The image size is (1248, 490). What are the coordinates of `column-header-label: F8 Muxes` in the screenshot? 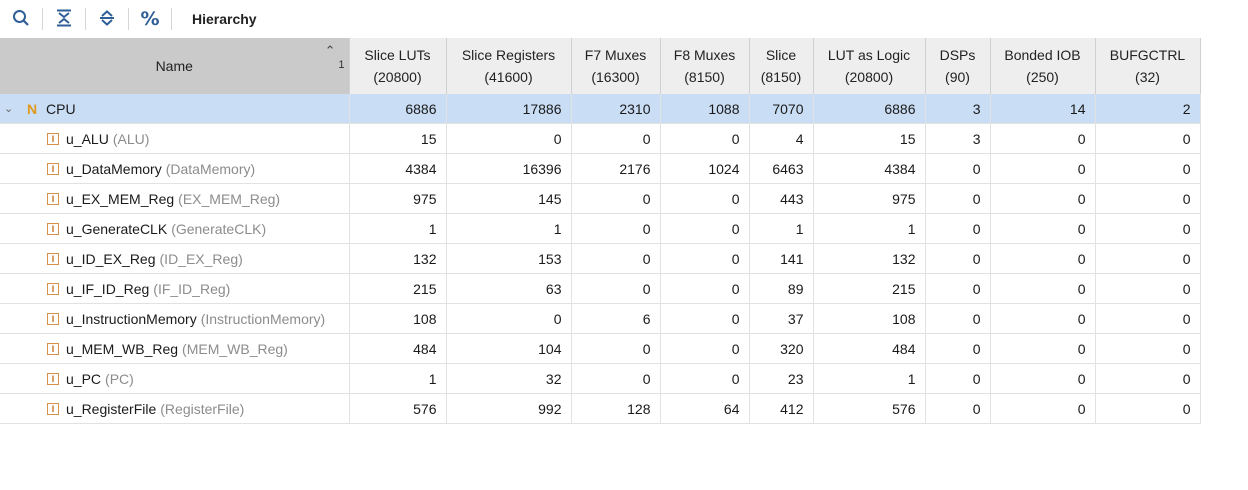 It's located at (704, 55).